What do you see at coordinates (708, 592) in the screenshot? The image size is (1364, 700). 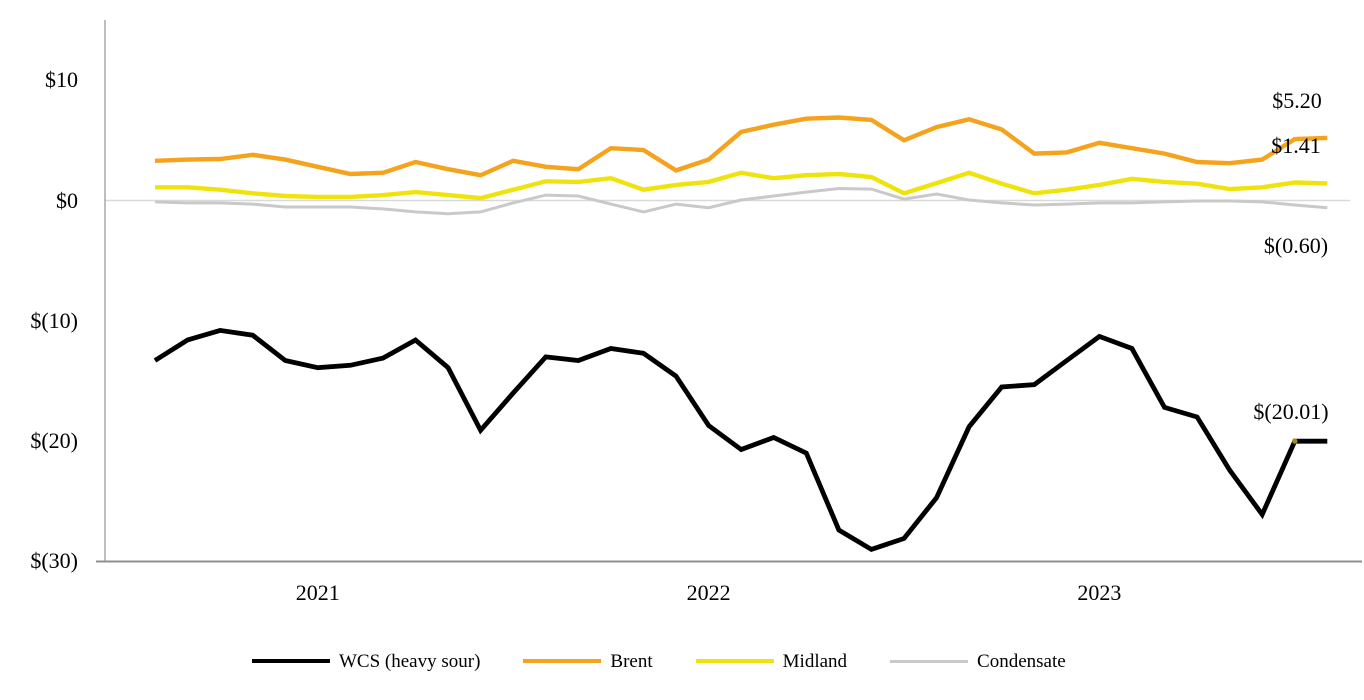 I see `x-axis-year-label: 2022` at bounding box center [708, 592].